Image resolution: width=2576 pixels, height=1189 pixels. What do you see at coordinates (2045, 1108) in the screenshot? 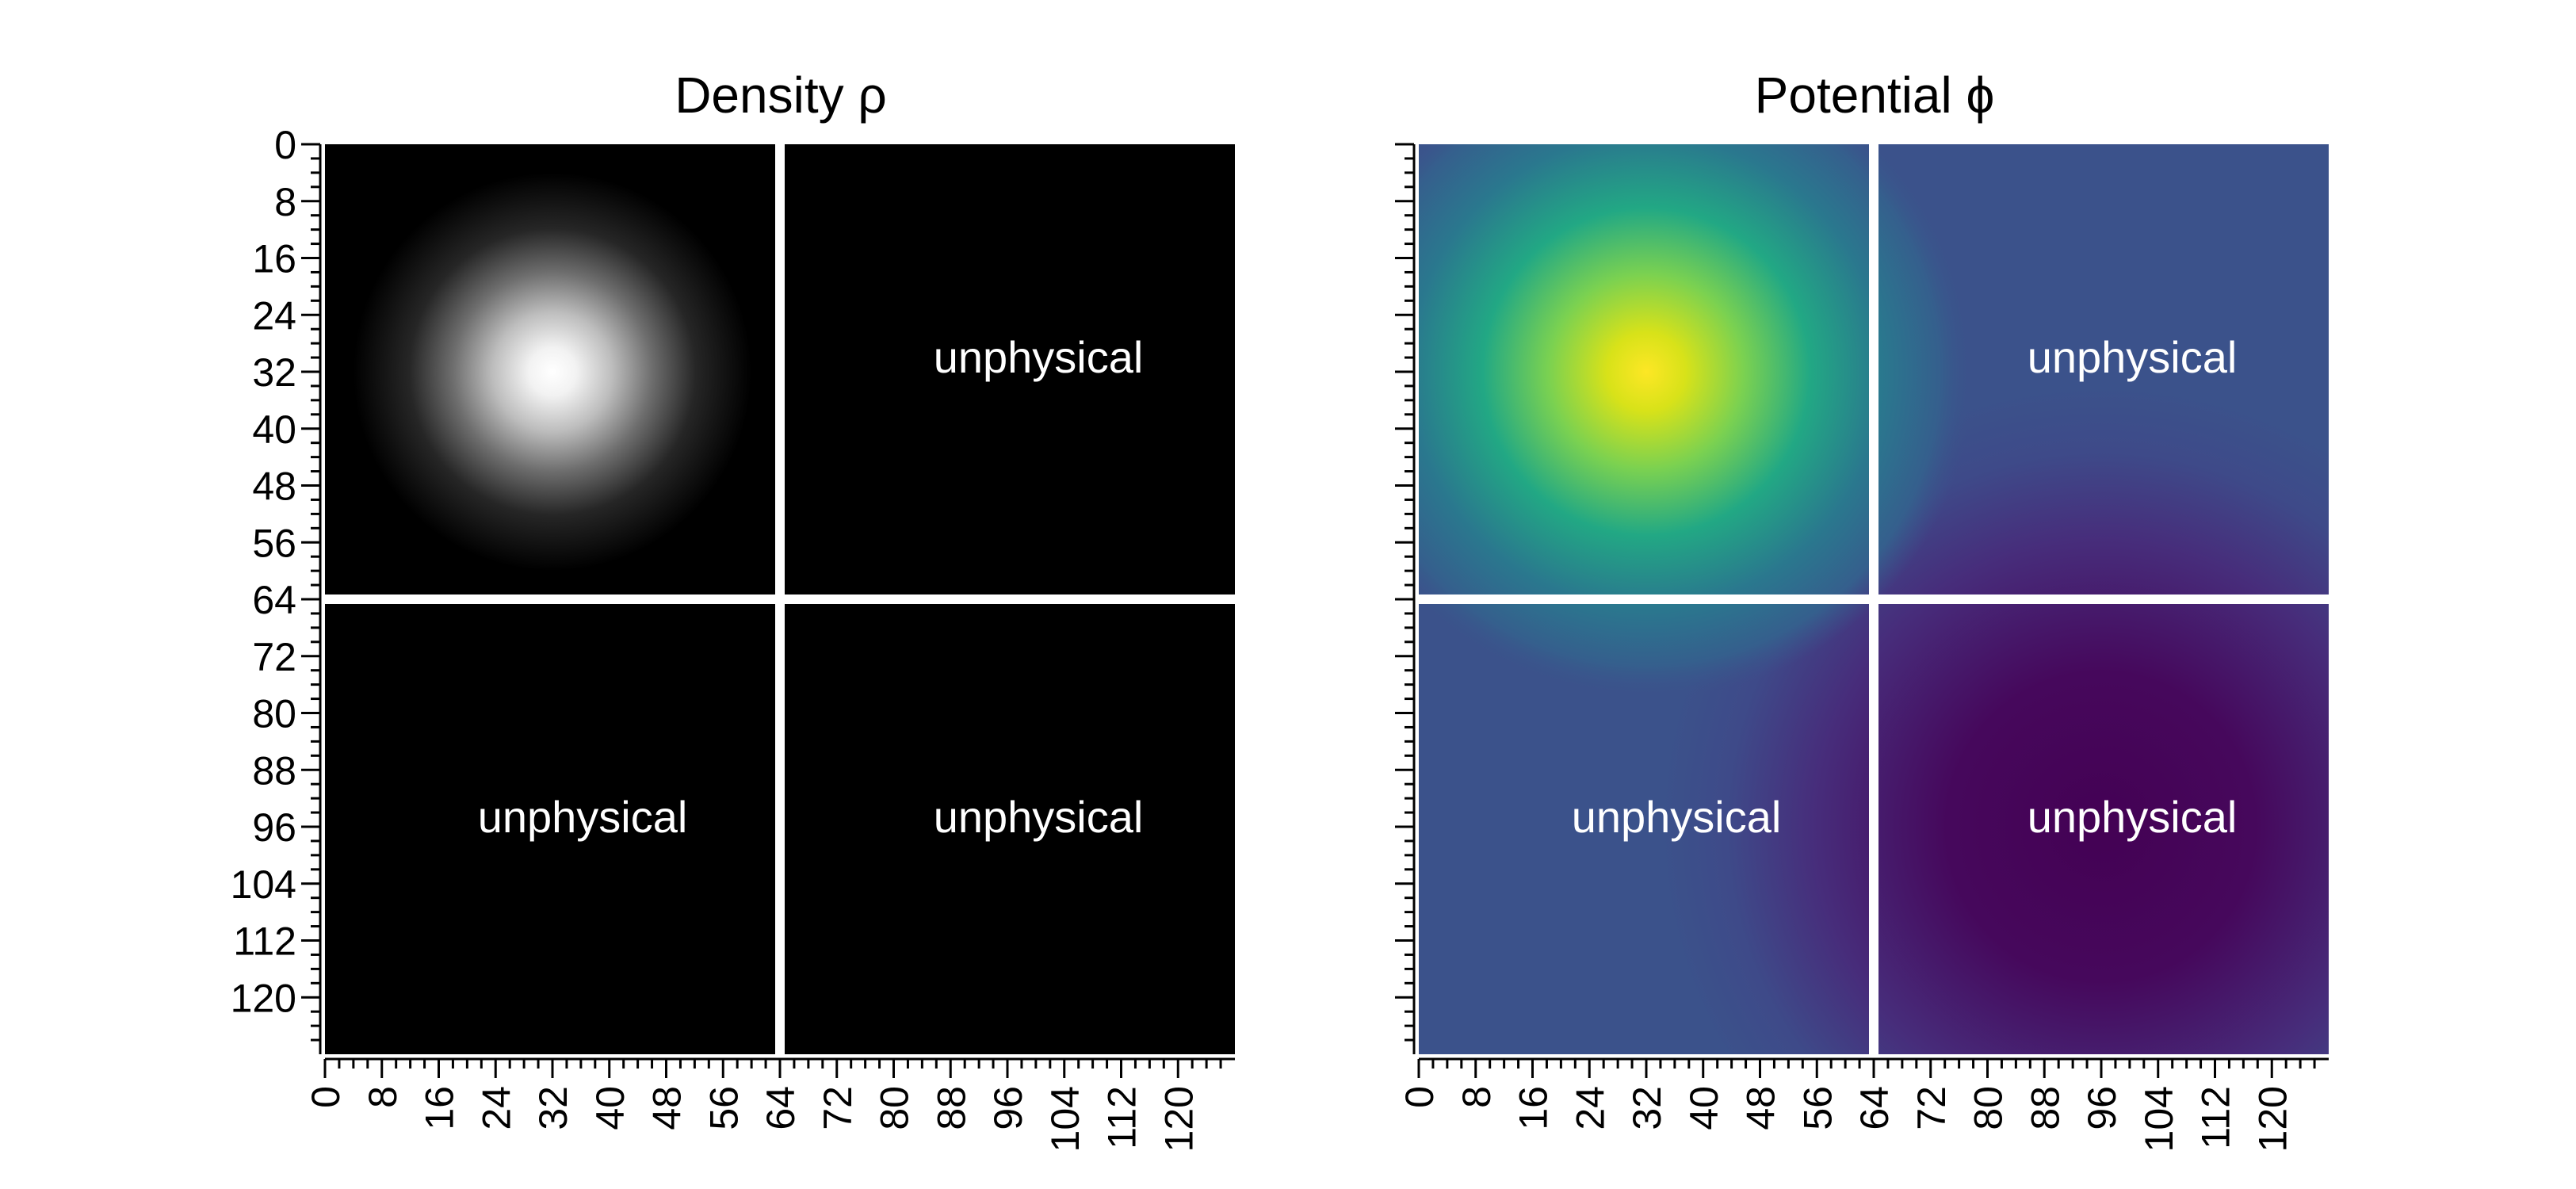
I see `potential-x-tick-label: 88` at bounding box center [2045, 1108].